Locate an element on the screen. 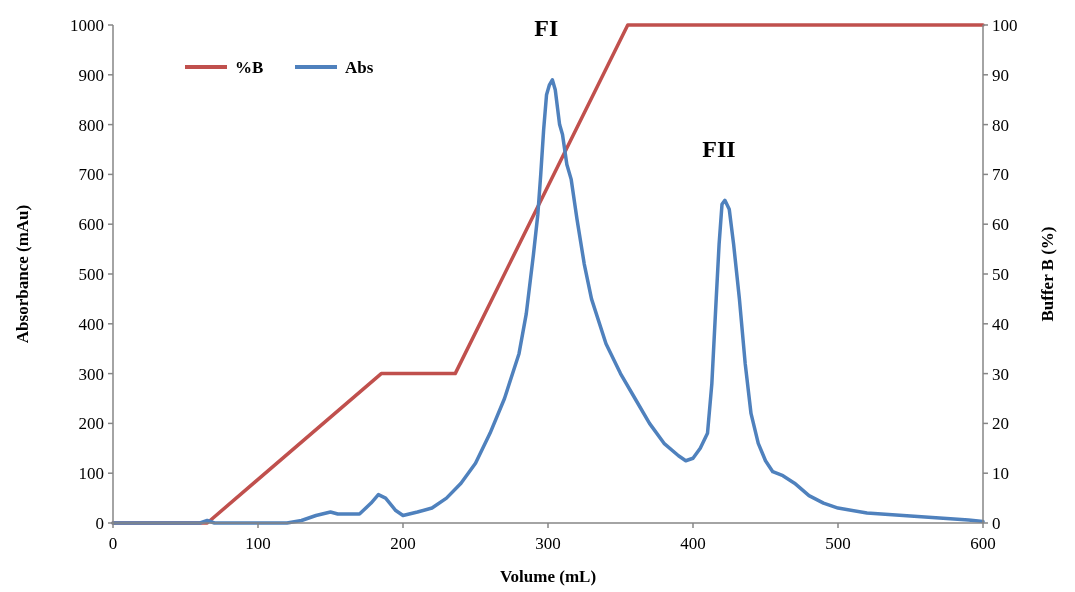  y2-tick-label: 70 is located at coordinates (1000, 175).